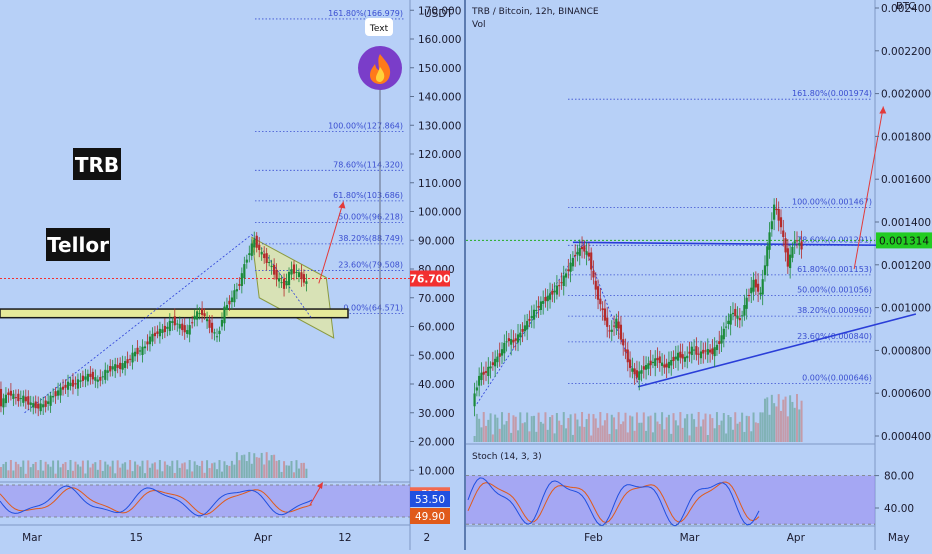  Describe the element at coordinates (906, 437) in the screenshot. I see `right-axis-label: 0.000400` at that location.